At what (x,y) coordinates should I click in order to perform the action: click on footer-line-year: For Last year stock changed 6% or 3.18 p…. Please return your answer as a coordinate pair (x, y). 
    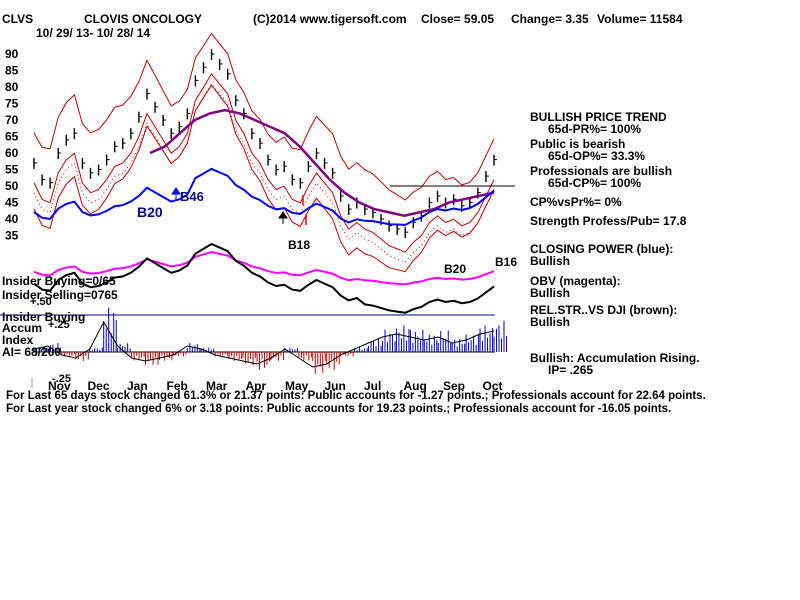
    Looking at the image, I should click on (339, 409).